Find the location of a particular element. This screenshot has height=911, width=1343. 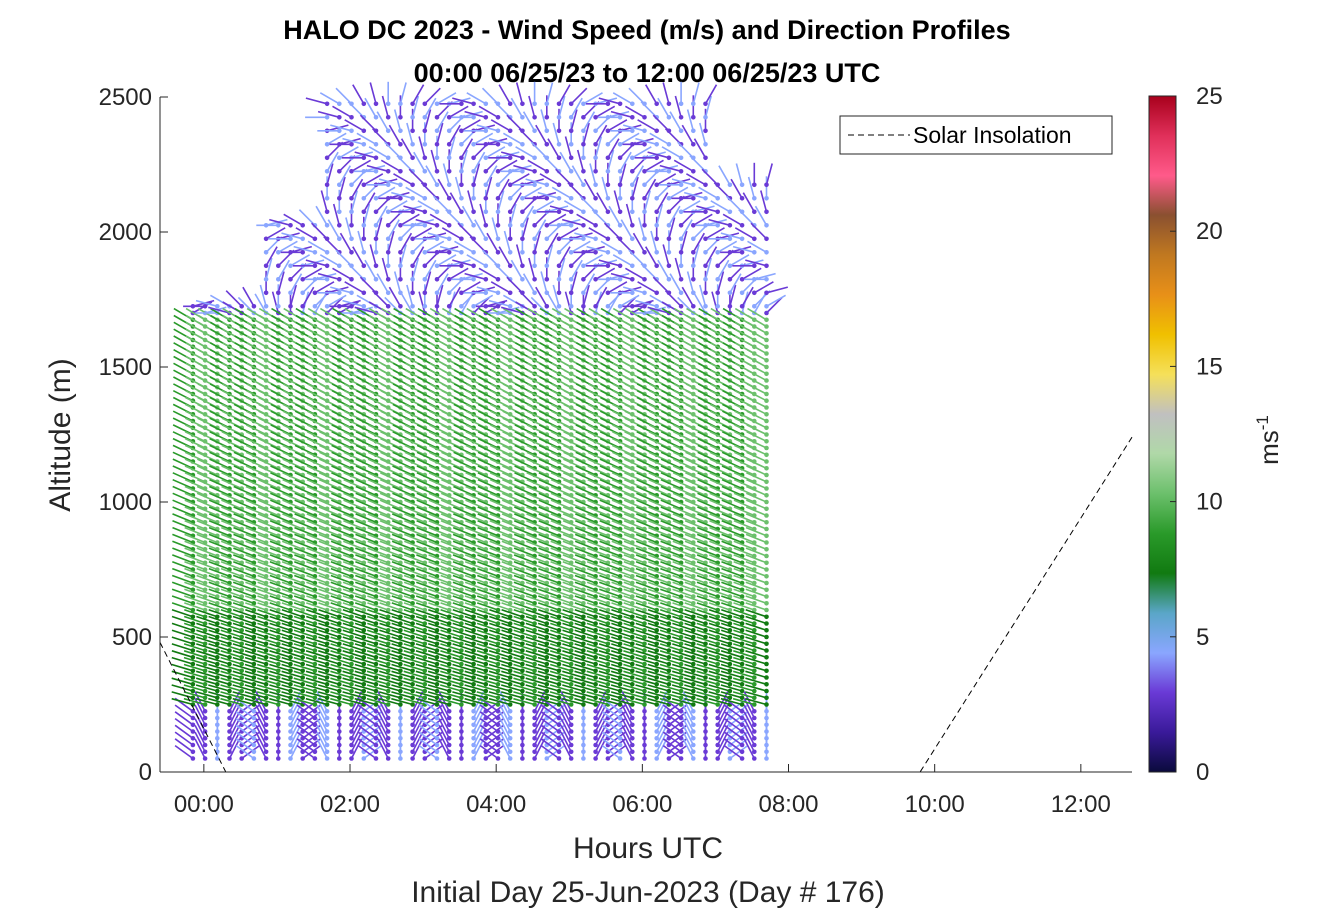

wind-profile-column is located at coordinates (207, 530).